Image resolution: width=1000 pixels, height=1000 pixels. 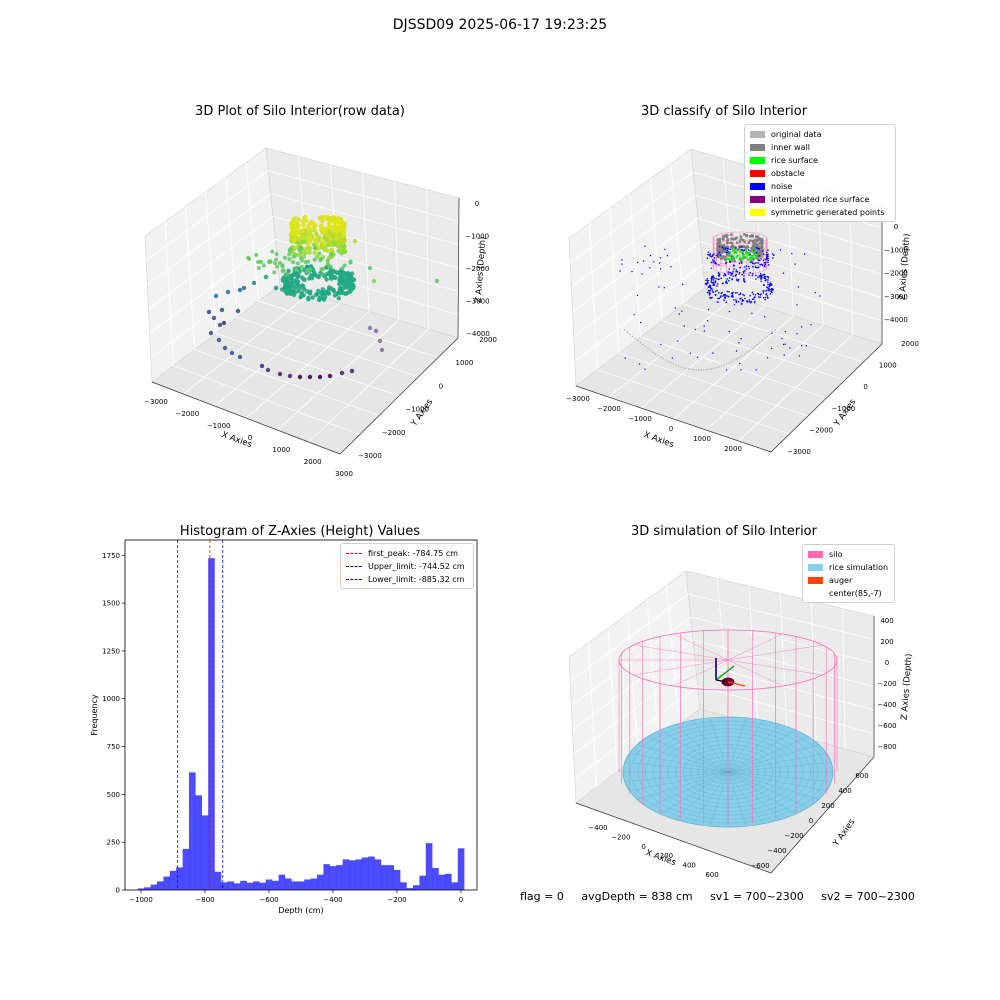 What do you see at coordinates (671, 429) in the screenshot?
I see `x-tick-label: 0` at bounding box center [671, 429].